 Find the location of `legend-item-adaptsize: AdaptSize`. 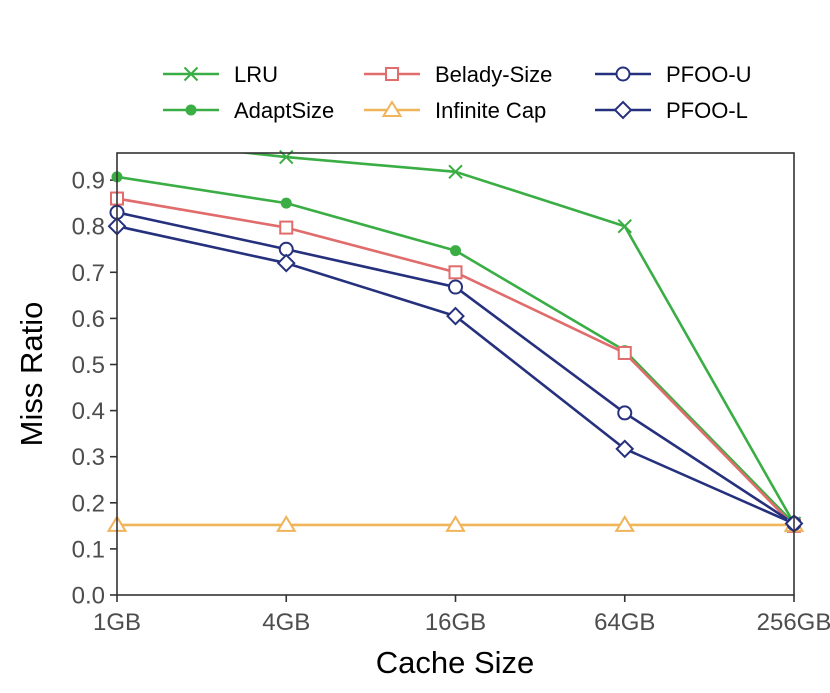

legend-item-adaptsize: AdaptSize is located at coordinates (248, 110).